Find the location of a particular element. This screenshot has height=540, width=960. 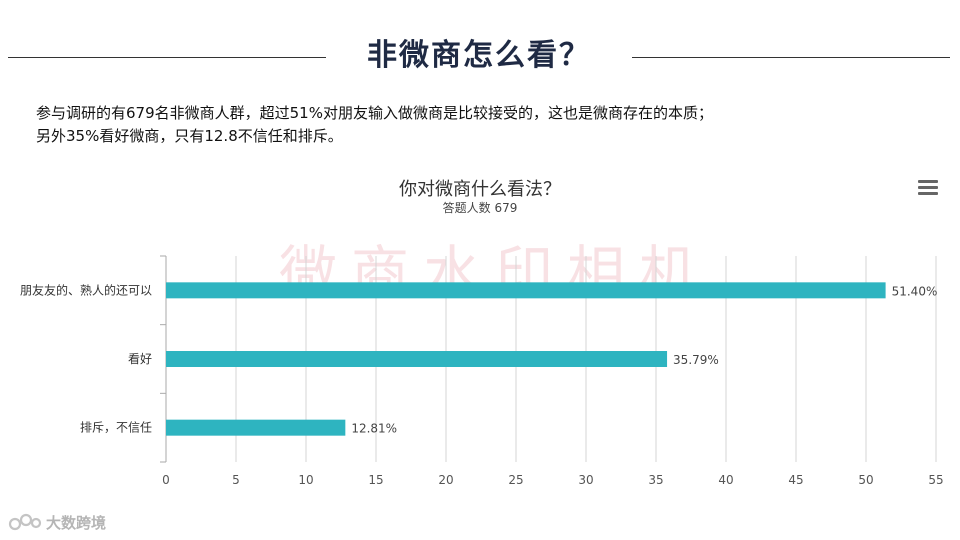

title-rule-left is located at coordinates (167, 57).